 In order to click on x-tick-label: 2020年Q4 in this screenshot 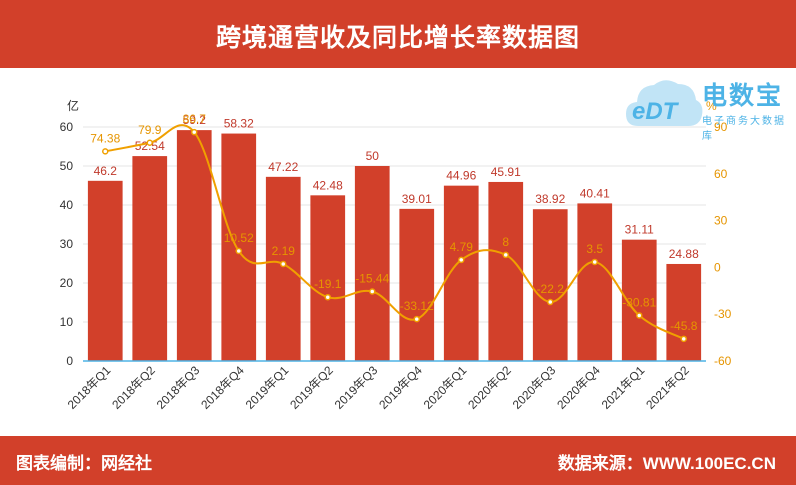, I will do `click(578, 387)`.